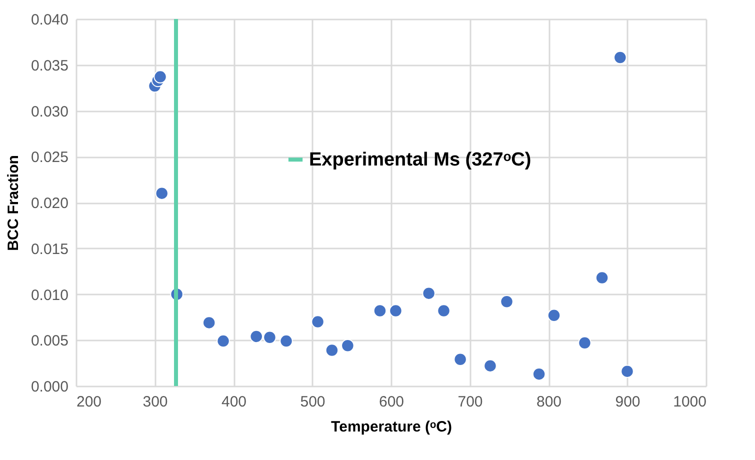 The image size is (755, 460). I want to click on y-tick-label: 0.015, so click(49, 249).